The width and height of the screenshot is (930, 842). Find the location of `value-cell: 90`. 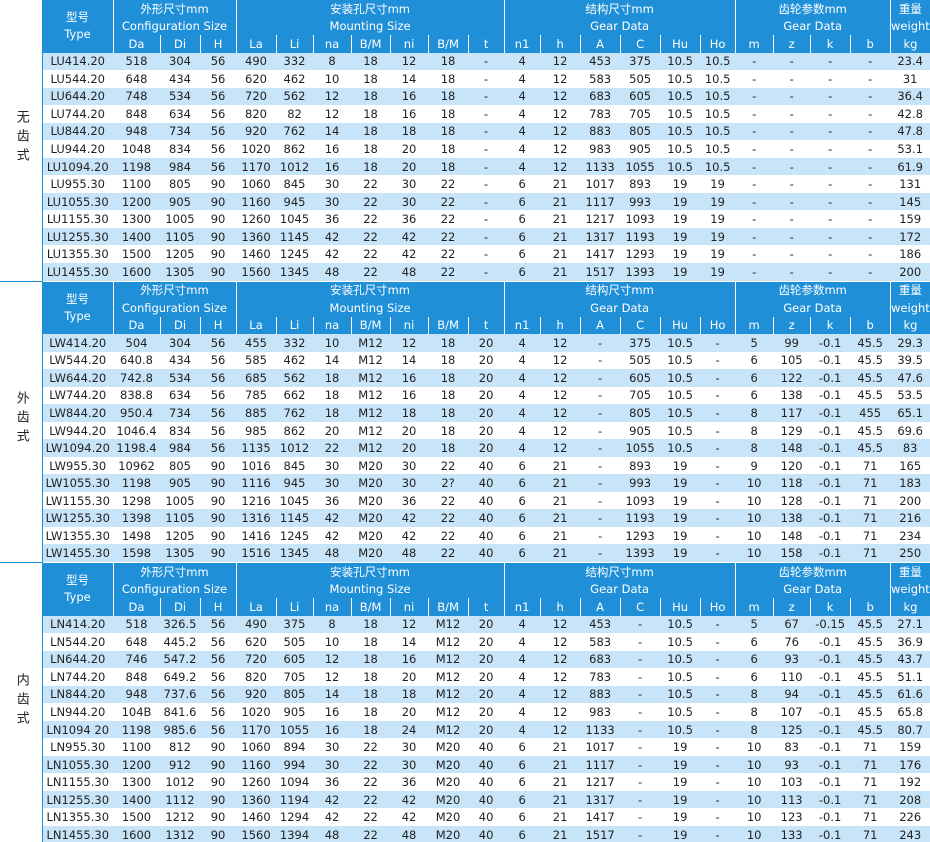

value-cell: 90 is located at coordinates (218, 483).